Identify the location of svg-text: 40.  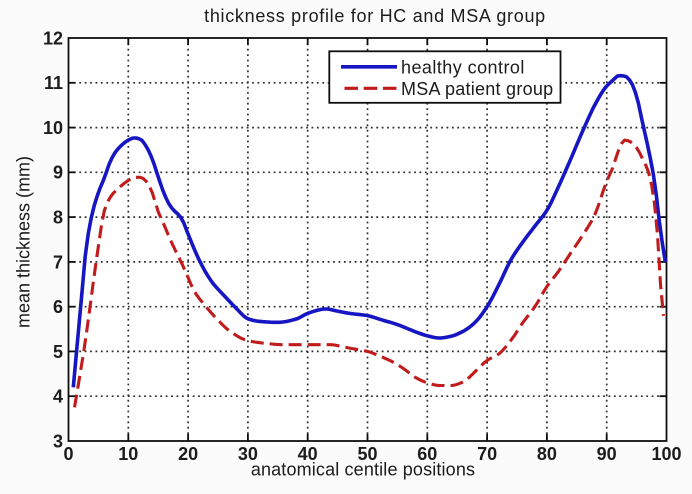
(308, 454).